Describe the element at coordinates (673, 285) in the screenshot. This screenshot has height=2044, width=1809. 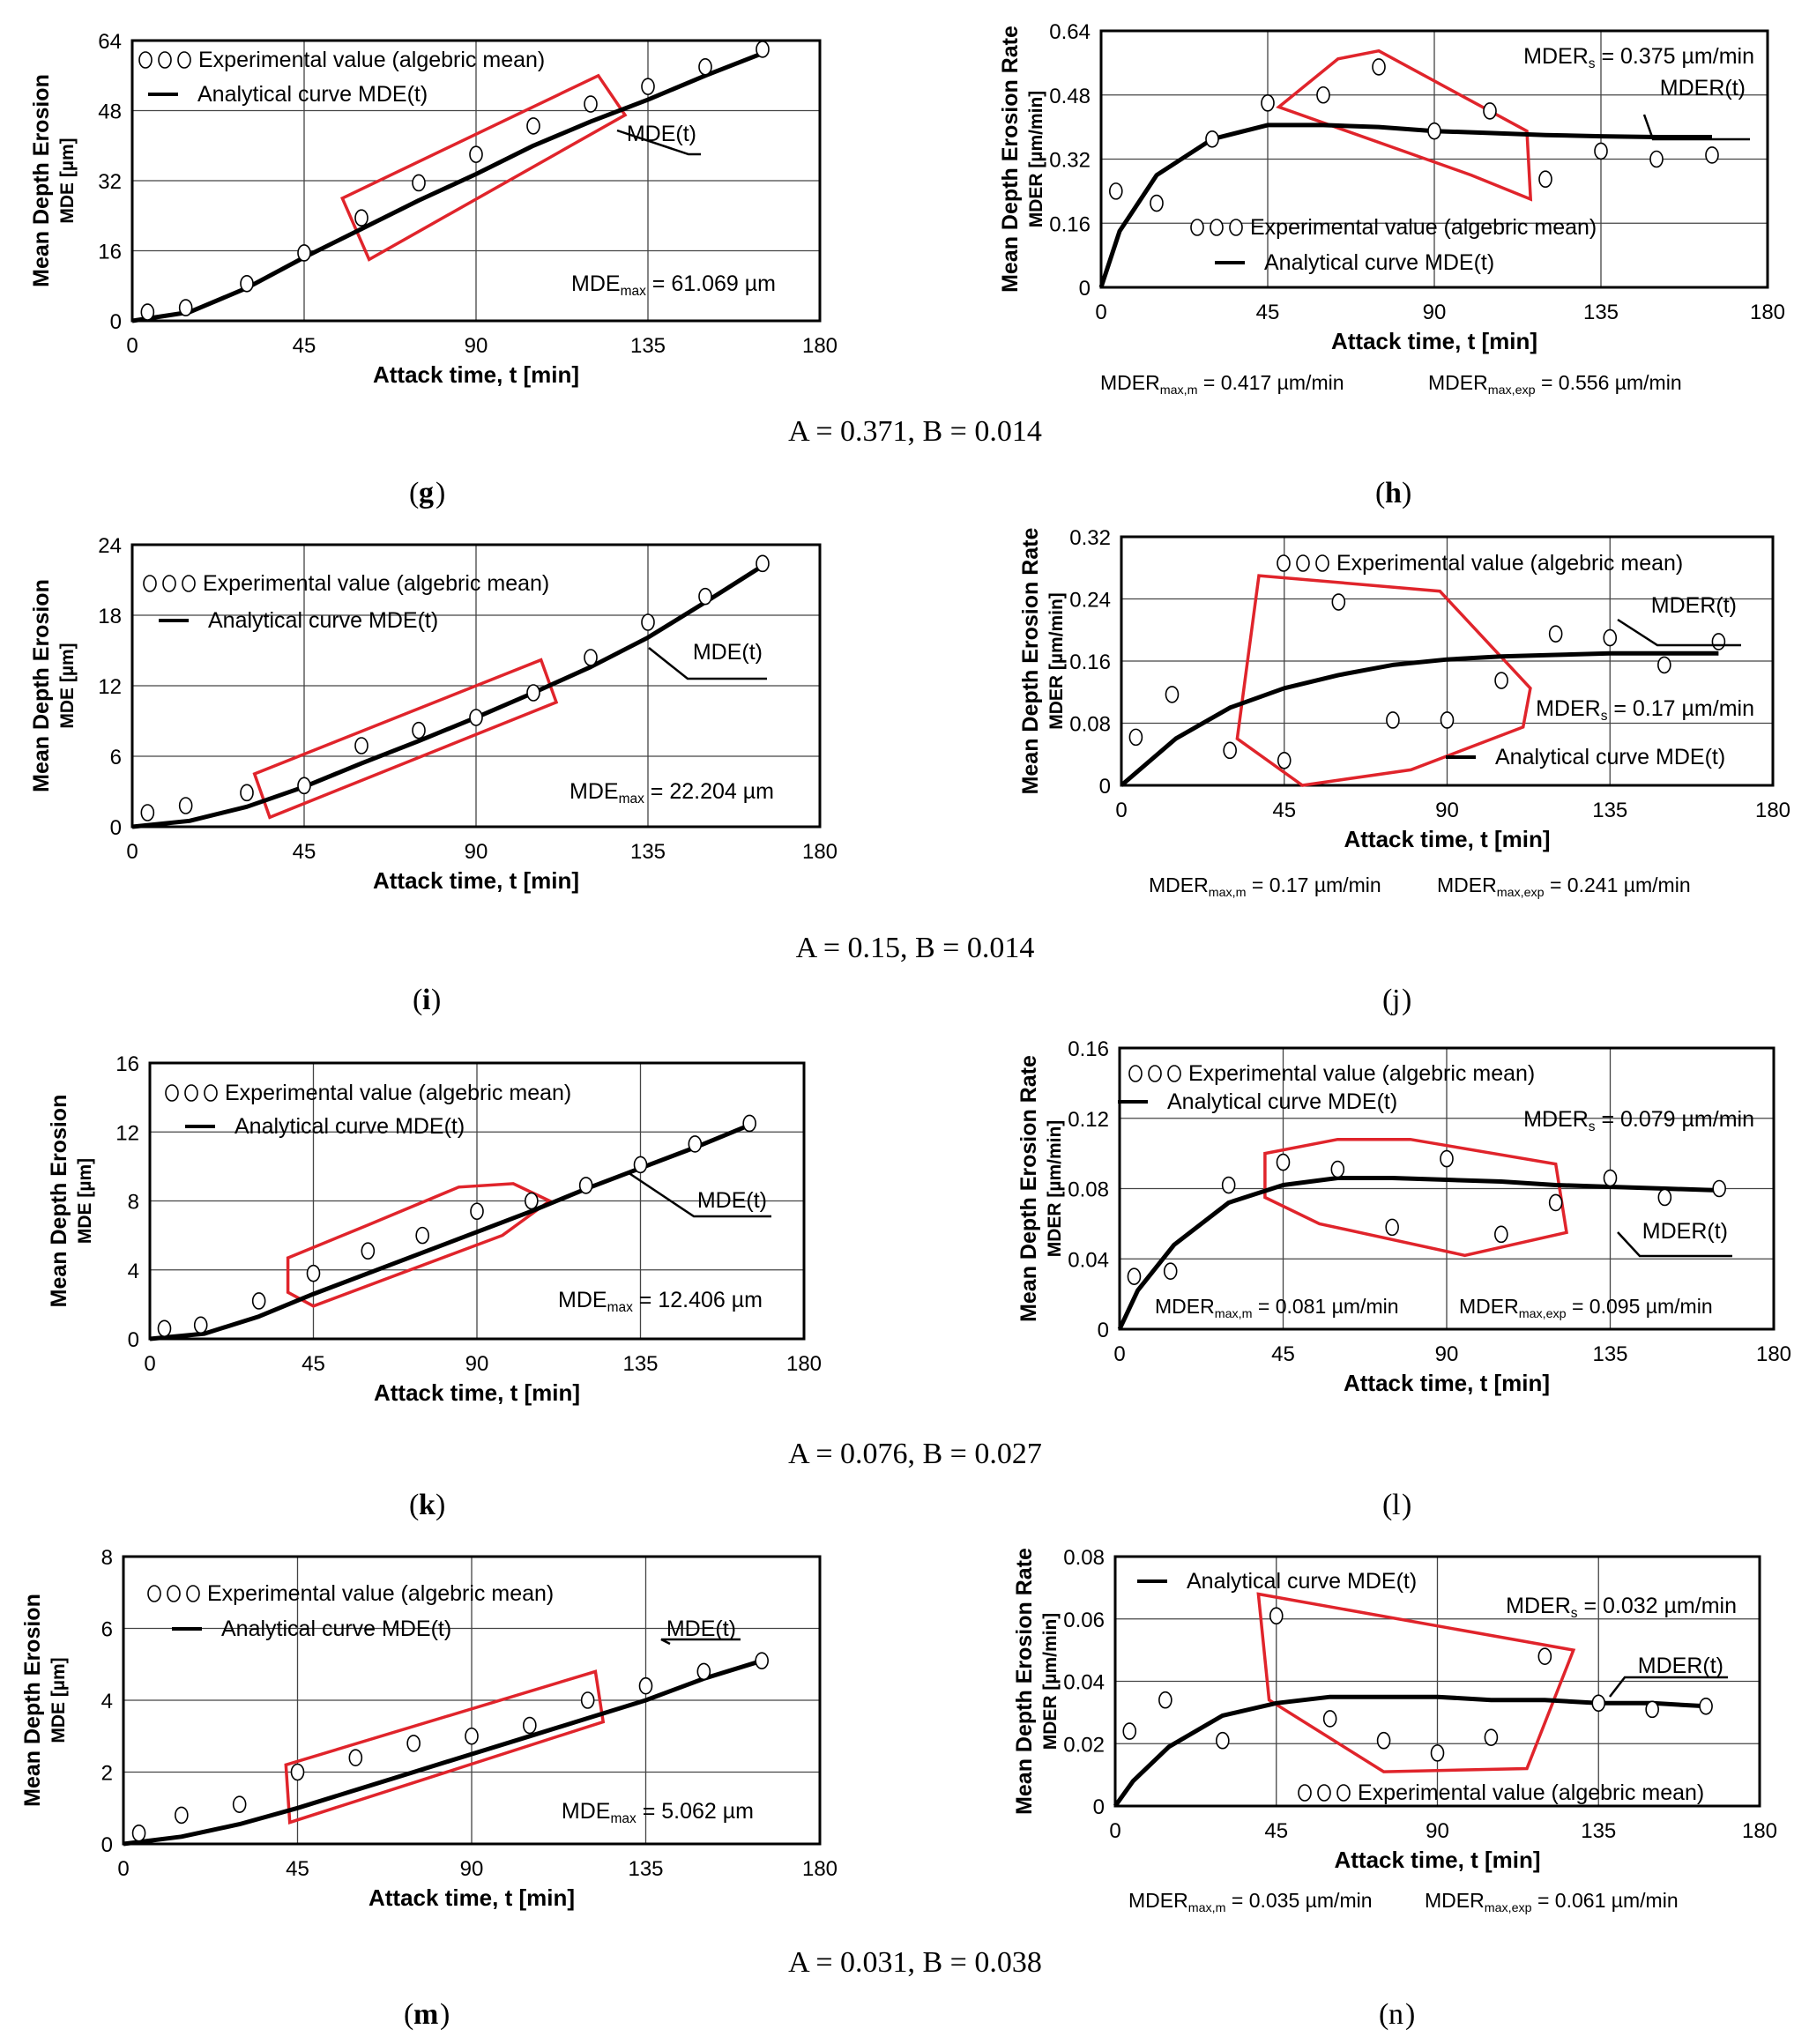
I see `annotation-g-0: MDEmax = 61.069 µm` at that location.